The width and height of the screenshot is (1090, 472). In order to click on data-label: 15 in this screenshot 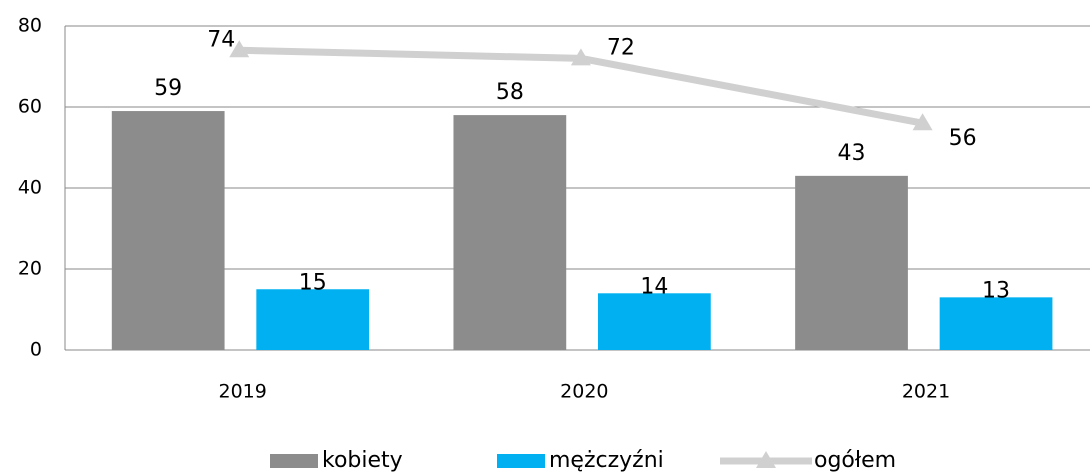, I will do `click(313, 282)`.